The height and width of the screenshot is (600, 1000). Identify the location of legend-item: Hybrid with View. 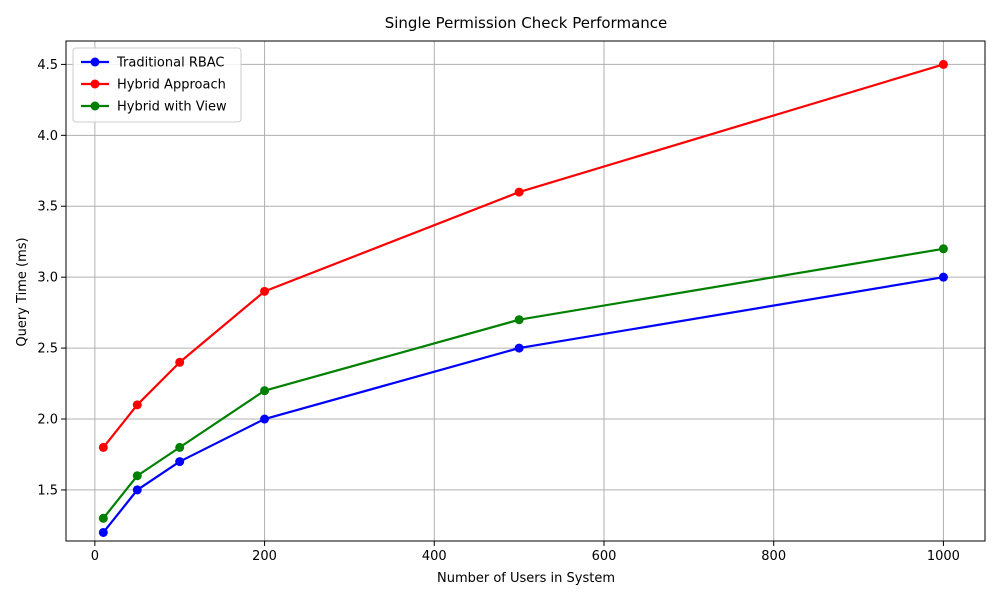
(154, 107).